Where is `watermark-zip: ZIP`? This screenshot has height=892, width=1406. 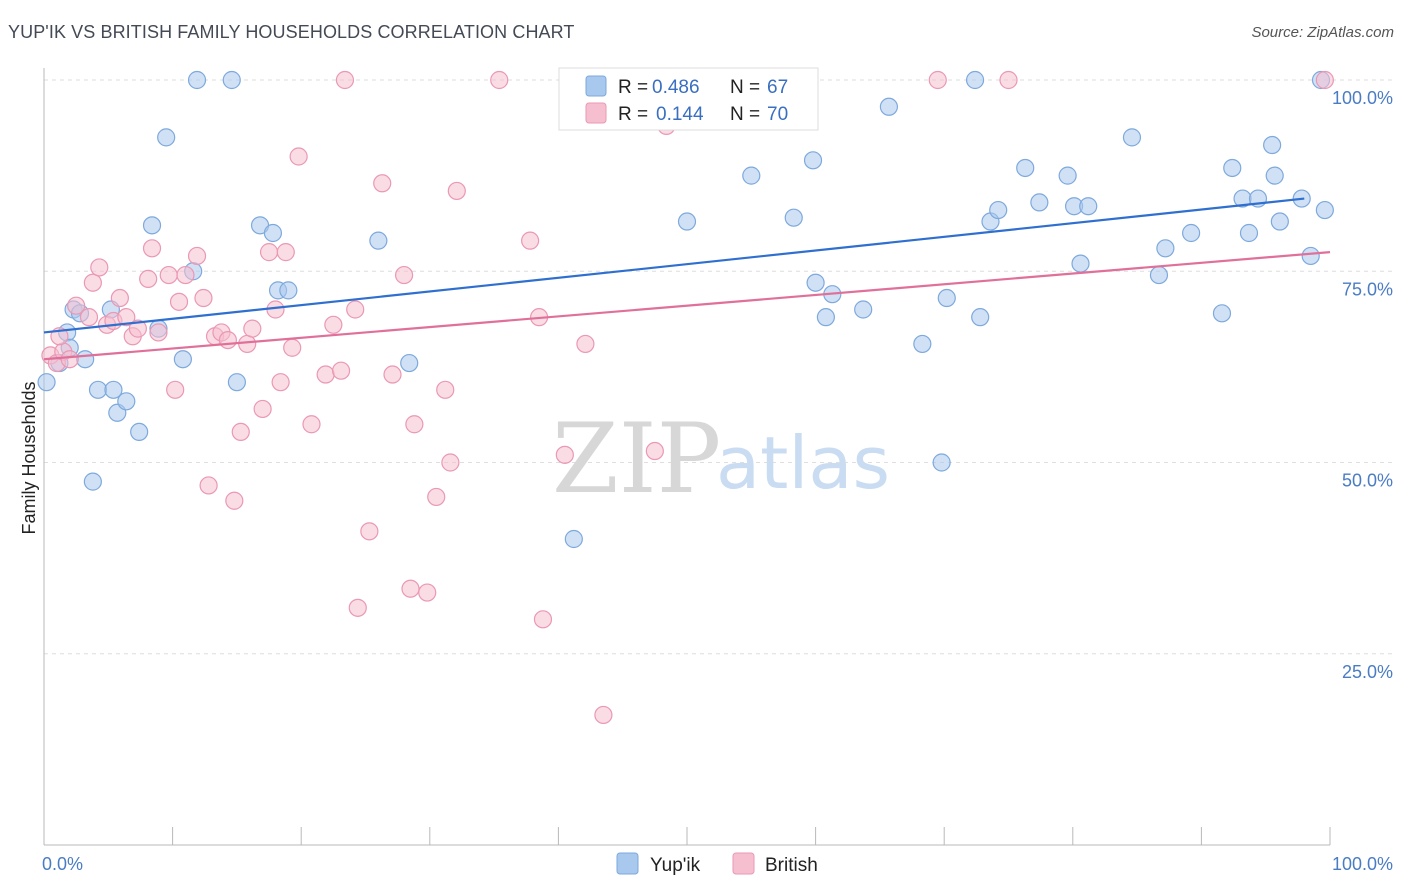
watermark-zip: ZIP is located at coordinates (636, 459).